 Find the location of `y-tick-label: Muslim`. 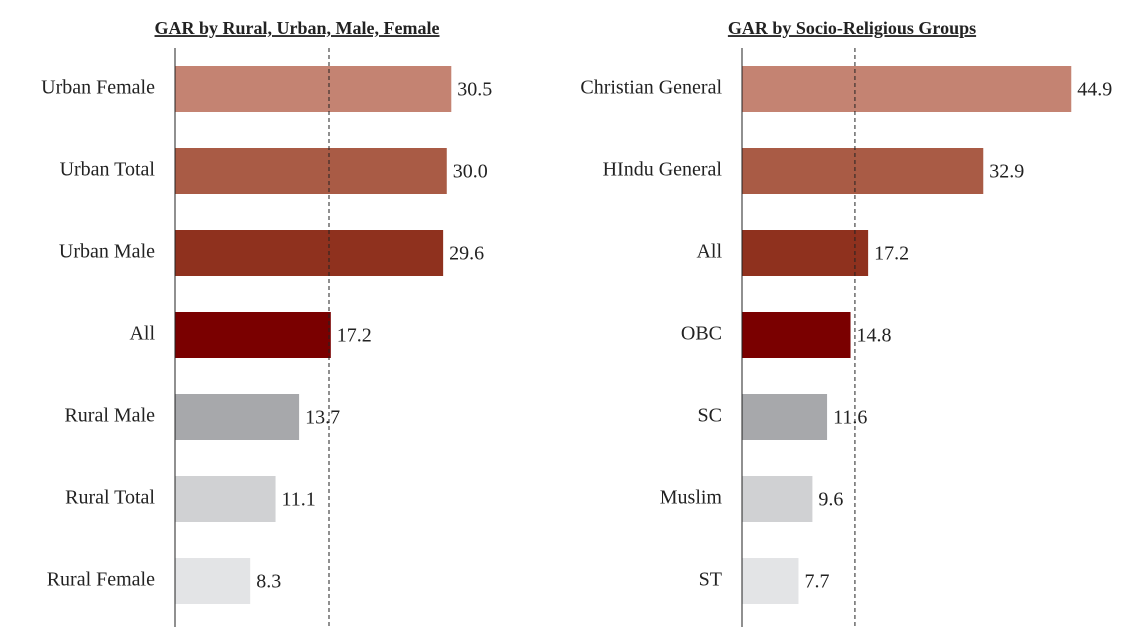

y-tick-label: Muslim is located at coordinates (691, 498).